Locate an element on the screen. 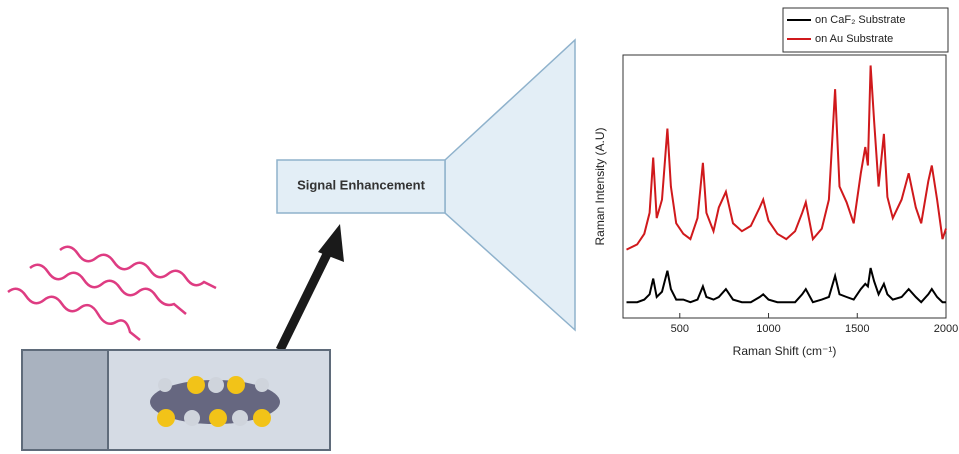  enhancement-box is located at coordinates (361, 186).